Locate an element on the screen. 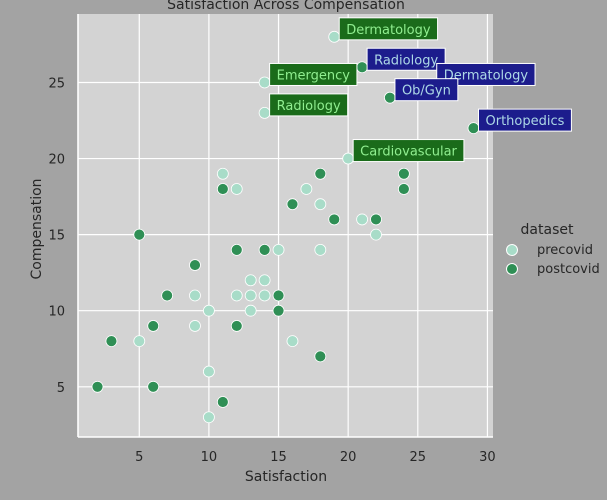 The height and width of the screenshot is (500, 607). annotation-label: Cardiovascular is located at coordinates (408, 152).